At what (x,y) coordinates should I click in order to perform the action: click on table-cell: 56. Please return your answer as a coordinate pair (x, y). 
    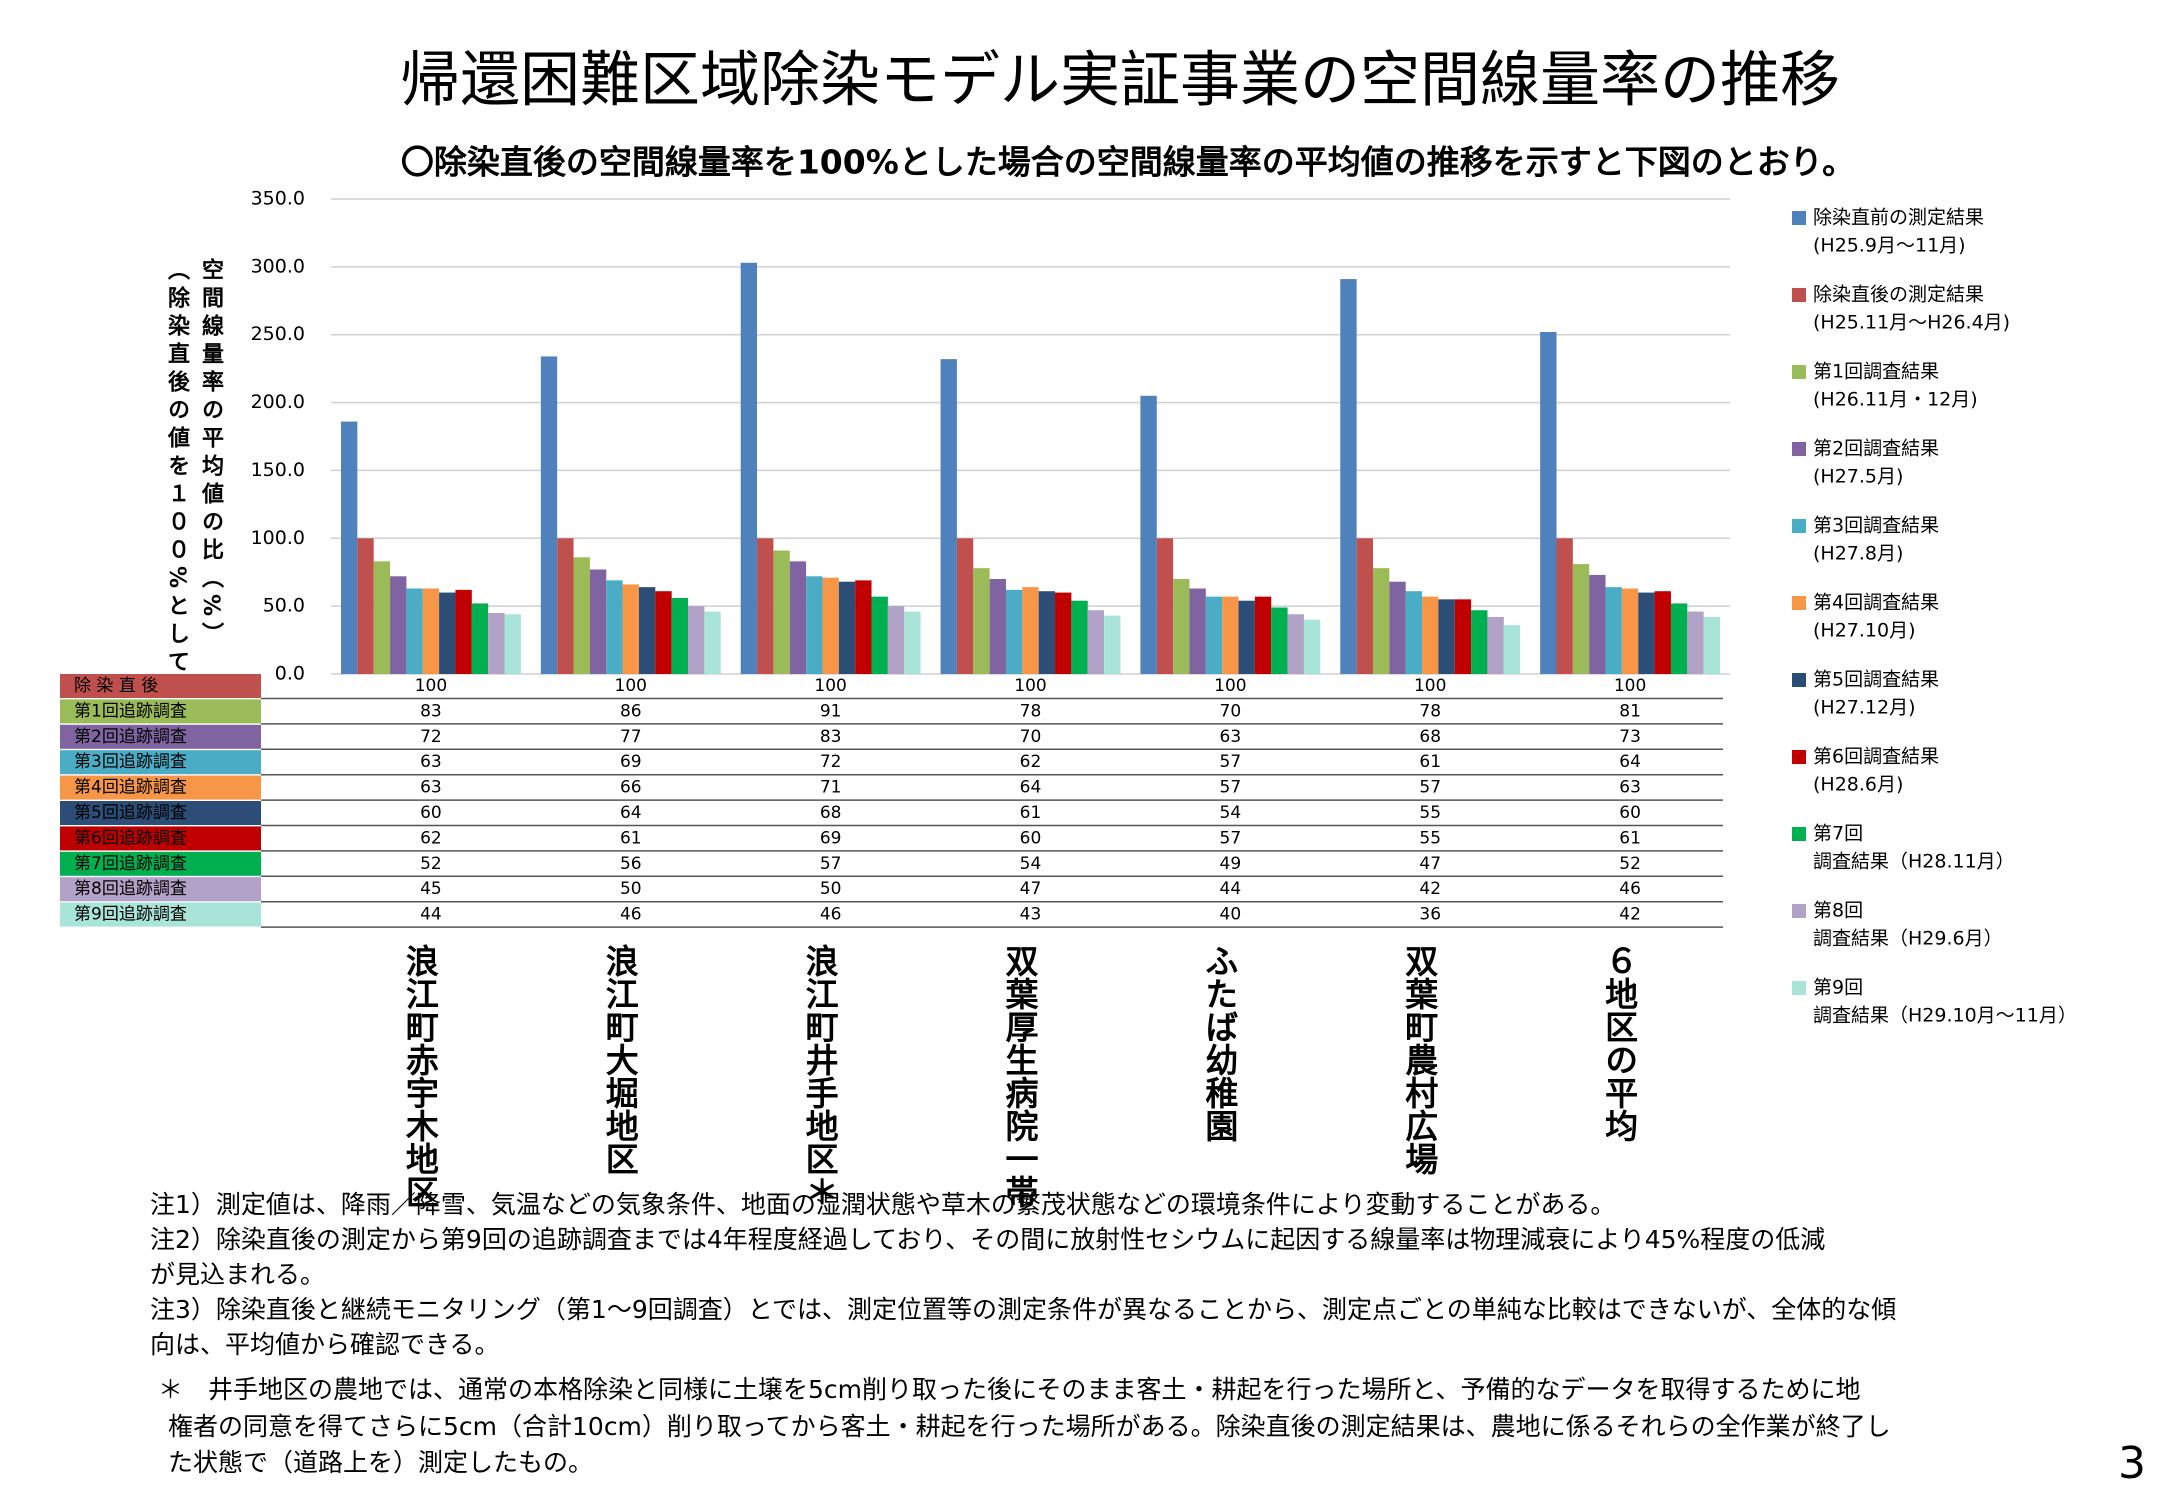
    Looking at the image, I should click on (631, 864).